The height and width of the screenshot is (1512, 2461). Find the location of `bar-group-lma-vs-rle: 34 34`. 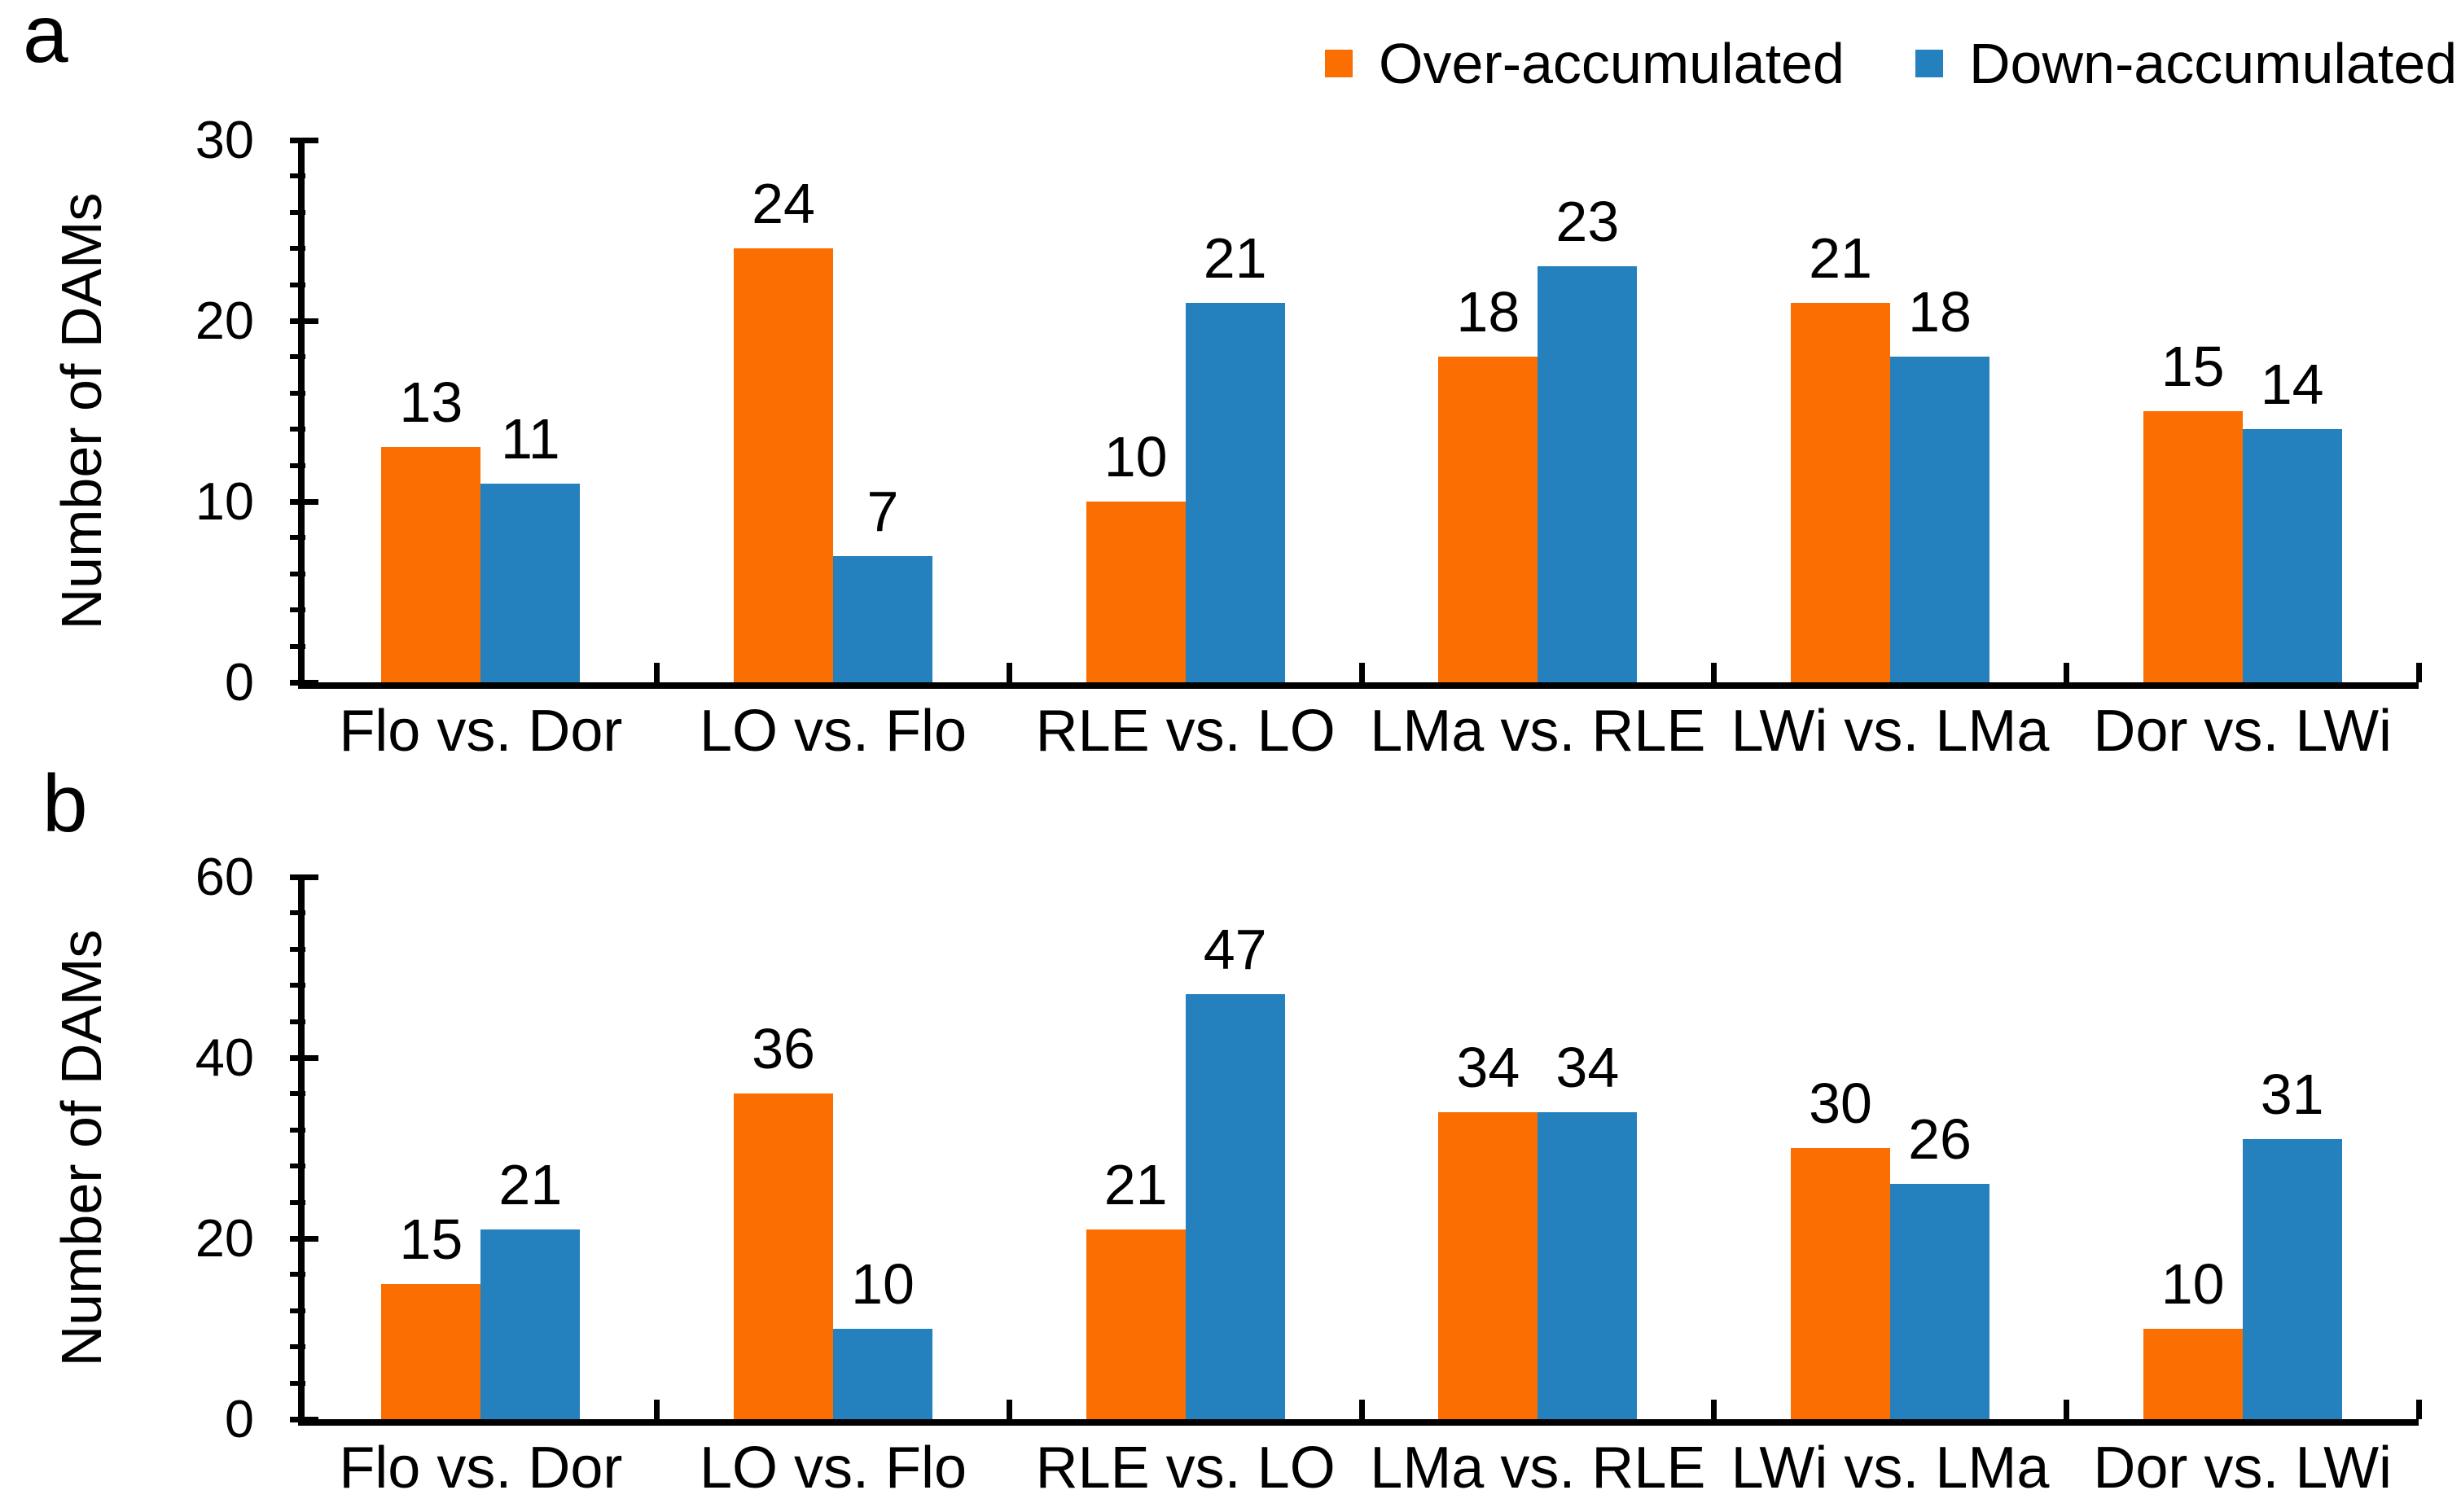

bar-group-lma-vs-rle: 34 34 is located at coordinates (1538, 1148).